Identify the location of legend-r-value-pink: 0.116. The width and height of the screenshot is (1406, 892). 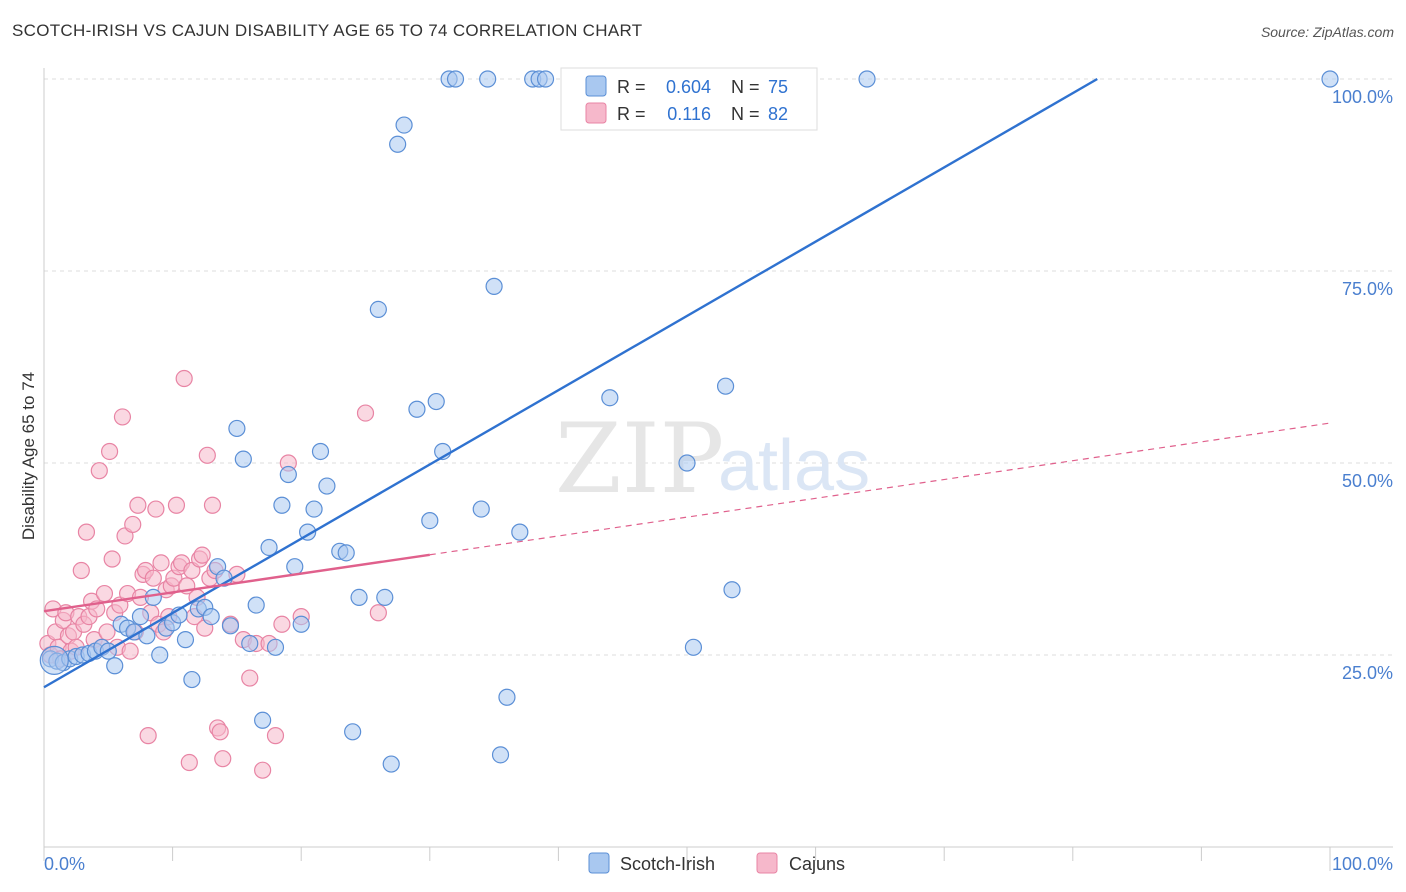
(689, 114).